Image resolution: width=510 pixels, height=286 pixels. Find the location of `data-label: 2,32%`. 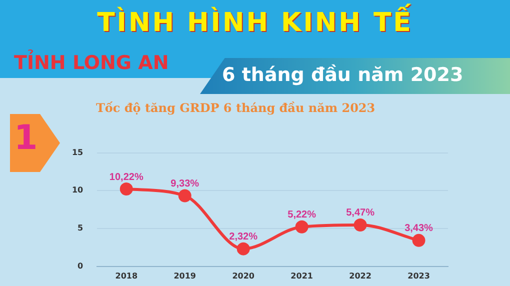

data-label: 2,32% is located at coordinates (243, 237).